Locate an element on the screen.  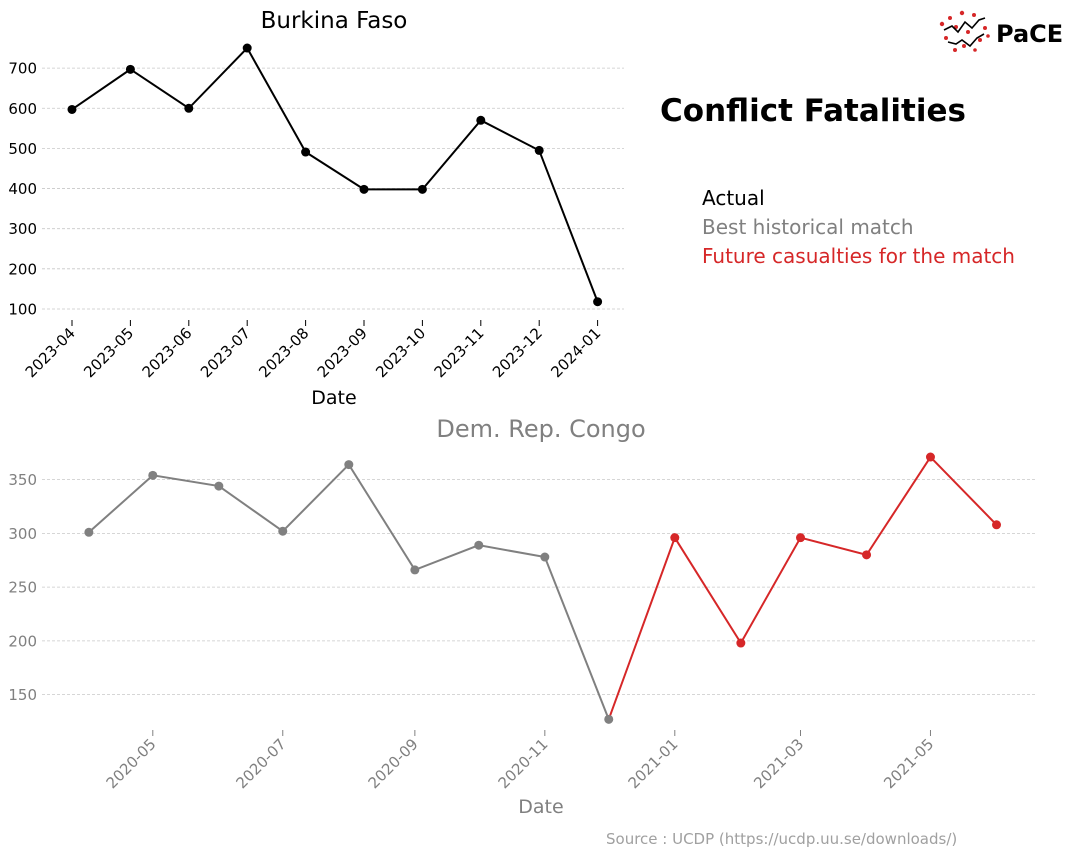
x-tick-label: 2023-09 is located at coordinates (342, 352).